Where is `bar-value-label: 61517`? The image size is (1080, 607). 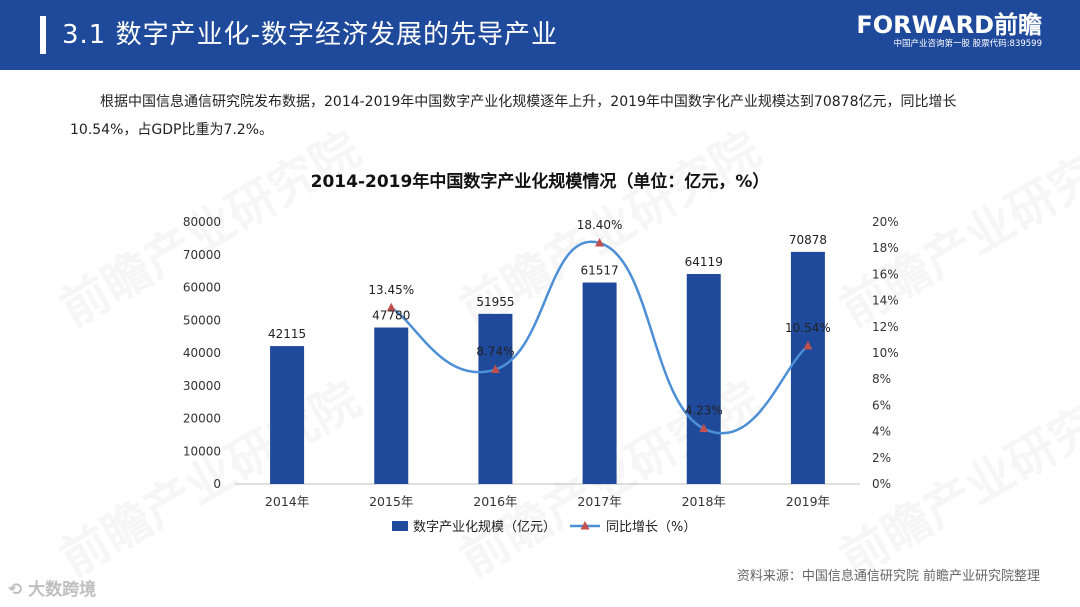
bar-value-label: 61517 is located at coordinates (599, 271).